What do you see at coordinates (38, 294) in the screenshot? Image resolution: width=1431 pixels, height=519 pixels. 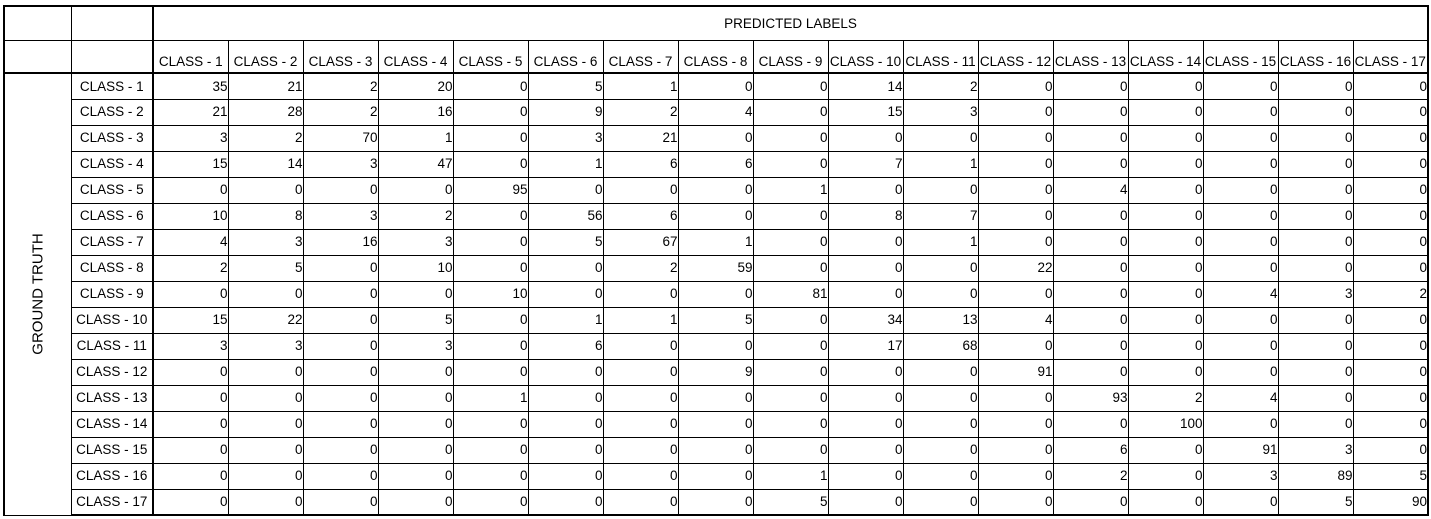 I see `ground-truth-label: GROUND TRUTH` at bounding box center [38, 294].